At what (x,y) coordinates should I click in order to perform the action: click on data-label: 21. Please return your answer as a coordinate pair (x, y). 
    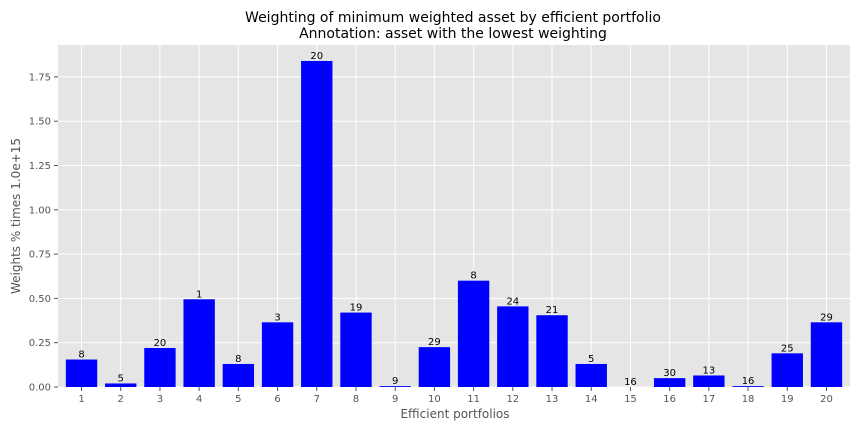
    Looking at the image, I should click on (552, 310).